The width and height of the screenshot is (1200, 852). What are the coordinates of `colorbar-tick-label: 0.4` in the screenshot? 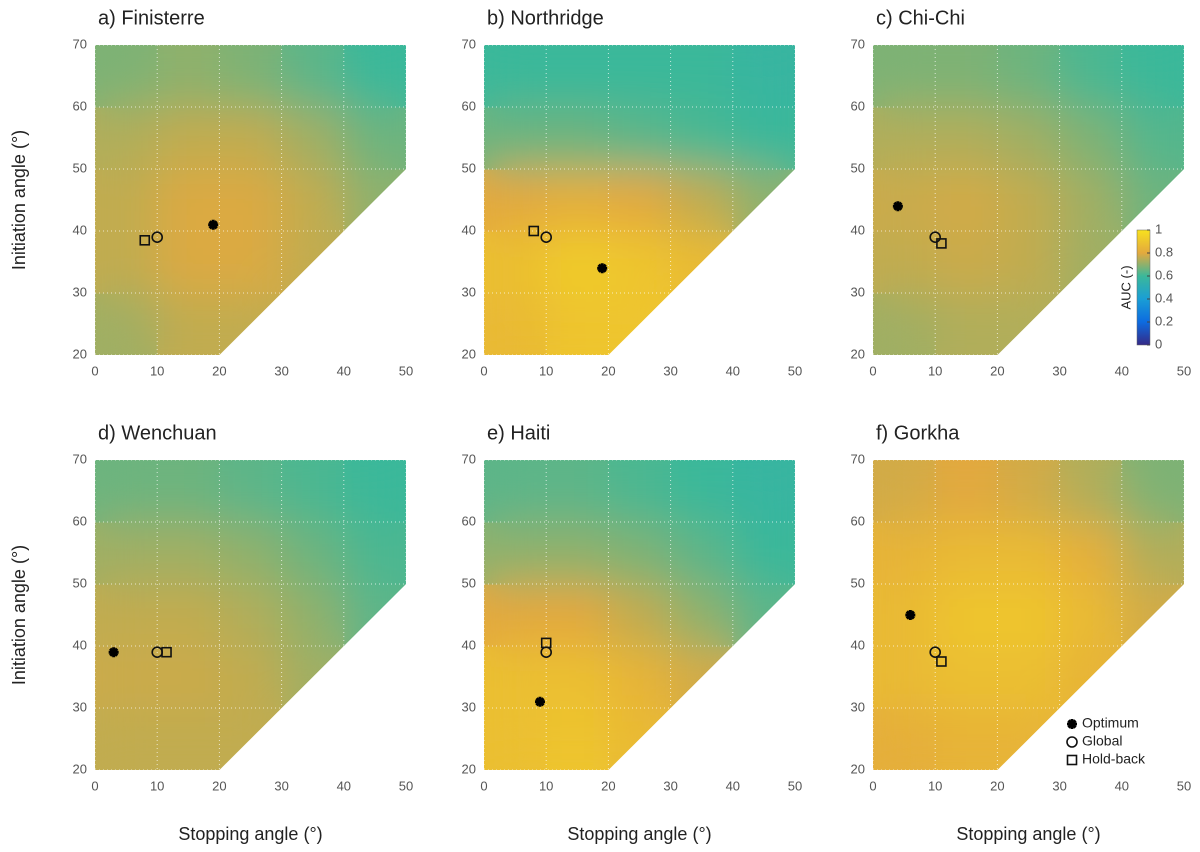 It's located at (1164, 297).